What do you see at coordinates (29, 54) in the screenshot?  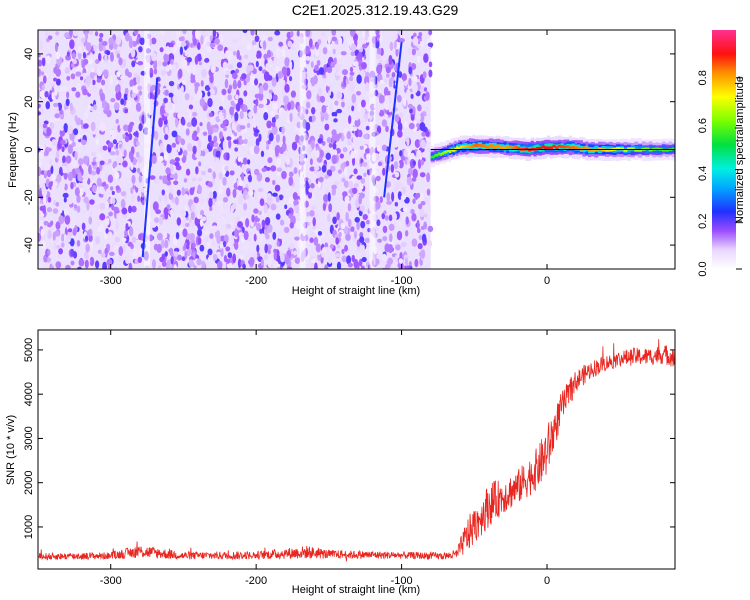 I see `y-tick-label: 40` at bounding box center [29, 54].